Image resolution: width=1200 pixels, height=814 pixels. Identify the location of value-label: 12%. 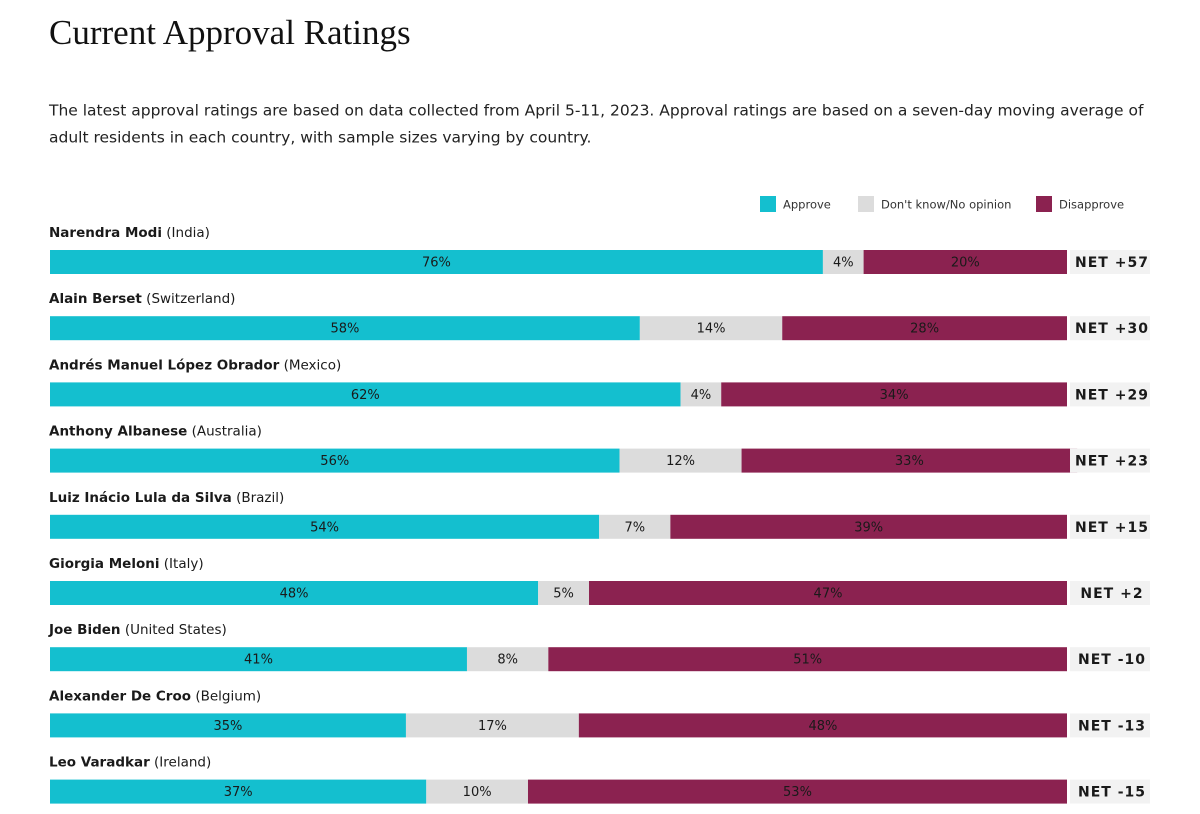
(680, 461).